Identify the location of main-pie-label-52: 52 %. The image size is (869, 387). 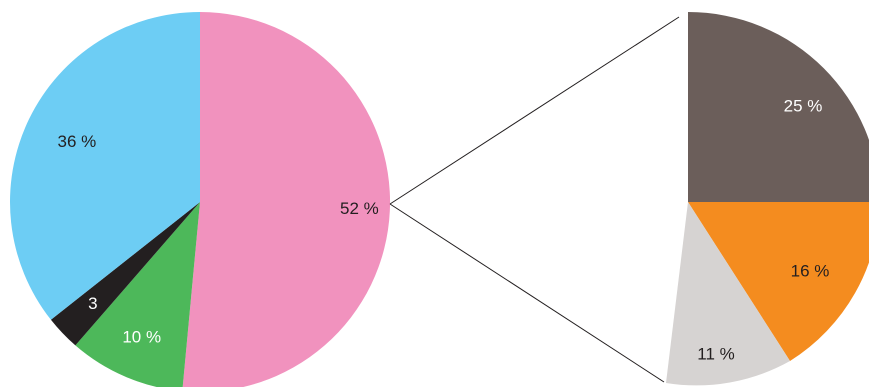
(359, 208).